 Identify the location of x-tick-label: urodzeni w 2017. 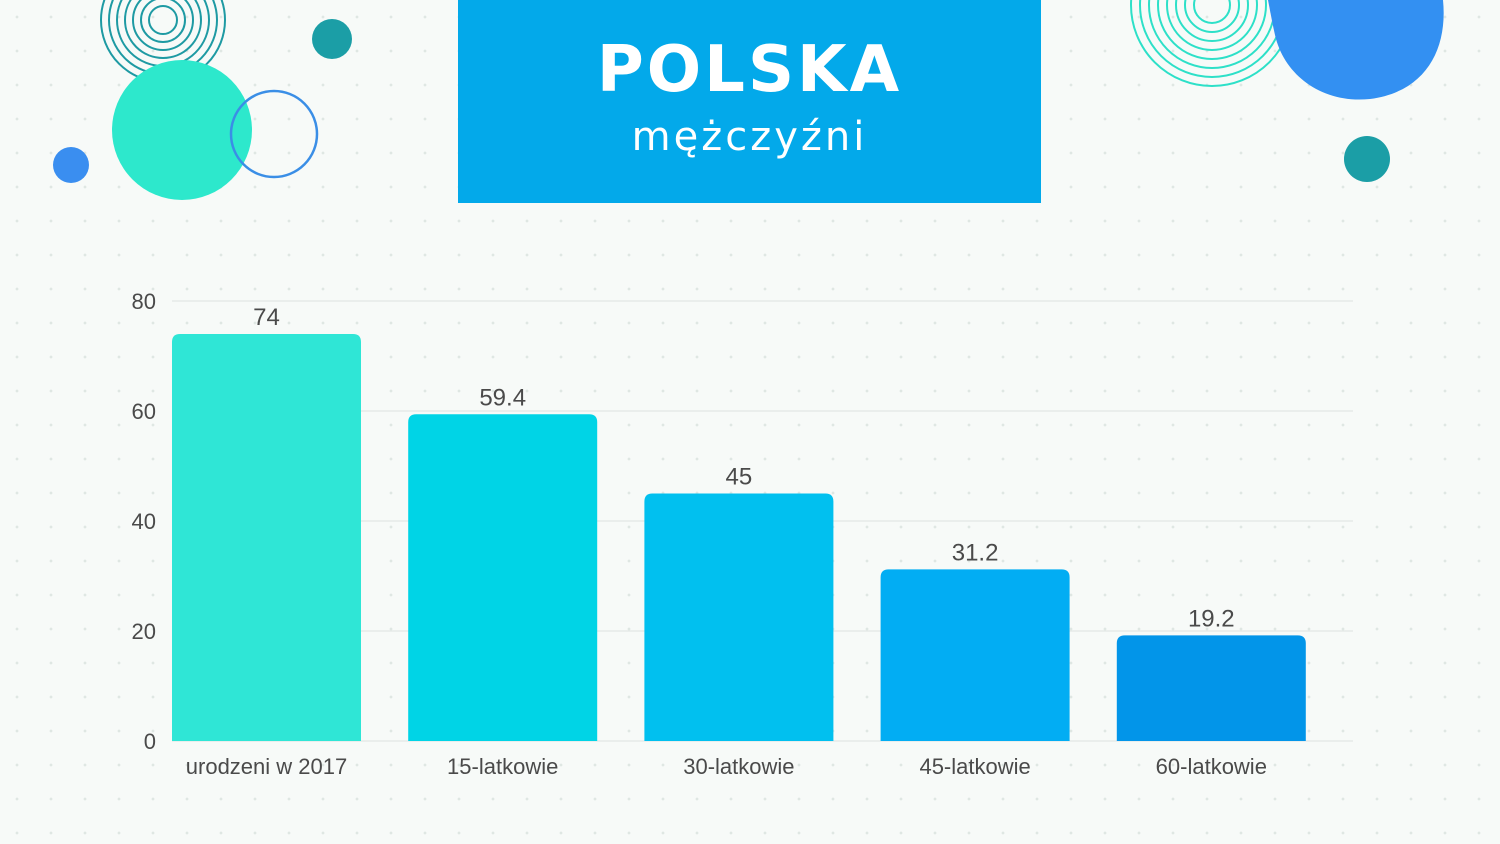
(266, 766).